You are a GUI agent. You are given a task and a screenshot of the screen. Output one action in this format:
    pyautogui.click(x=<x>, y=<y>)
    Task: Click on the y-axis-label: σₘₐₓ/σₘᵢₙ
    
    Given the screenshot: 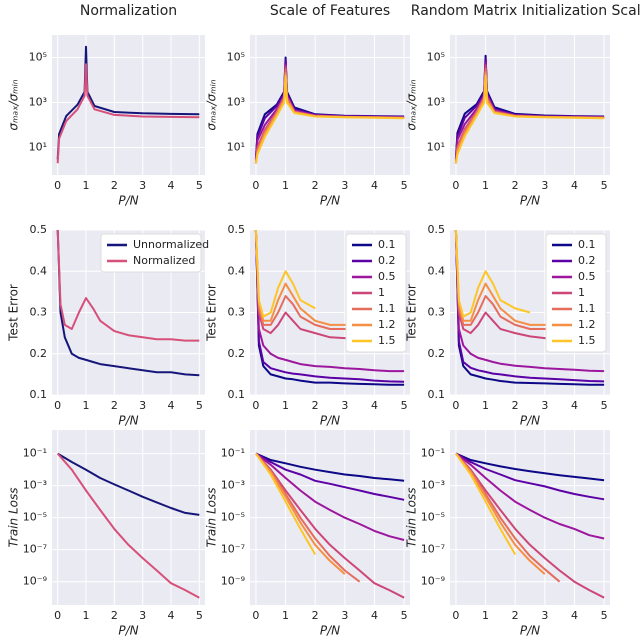 What is the action you would take?
    pyautogui.click(x=412, y=104)
    